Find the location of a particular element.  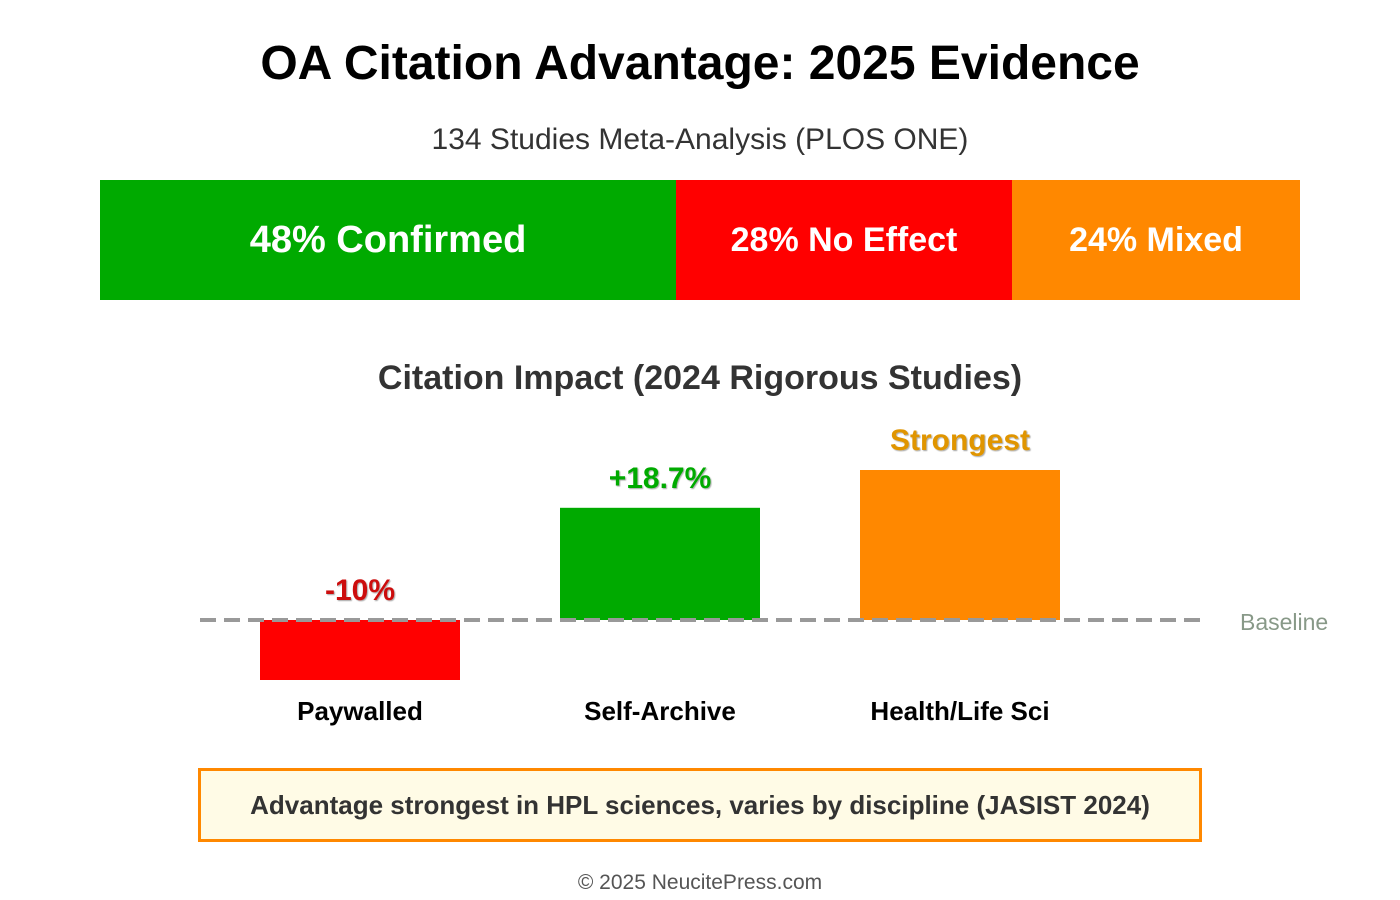

meta-analysis-stacked-bar: 48% Confirmed 28% No Effect 24% Mixed is located at coordinates (700, 240).